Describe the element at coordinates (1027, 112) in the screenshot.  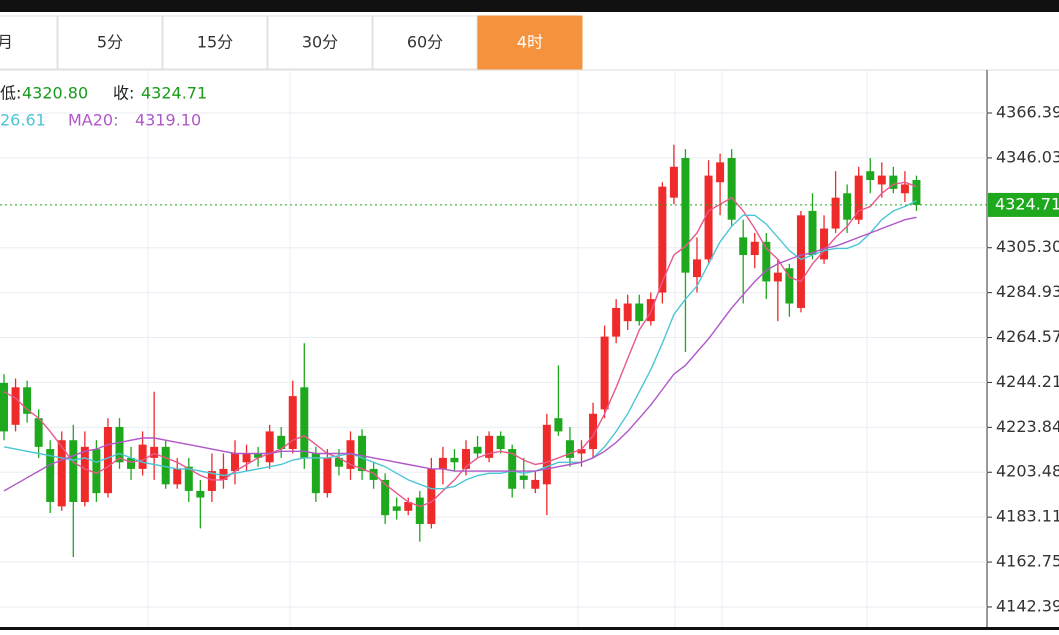
I see `y-tick-label: 4366.39` at that location.